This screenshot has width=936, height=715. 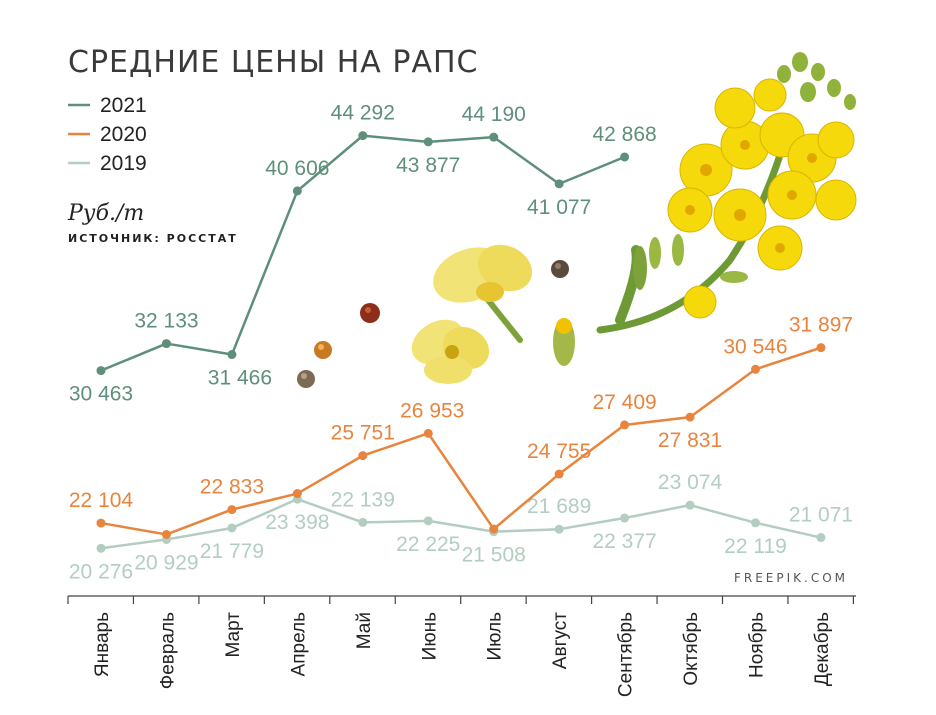 I want to click on data-label-2020: 24 755, so click(x=559, y=451).